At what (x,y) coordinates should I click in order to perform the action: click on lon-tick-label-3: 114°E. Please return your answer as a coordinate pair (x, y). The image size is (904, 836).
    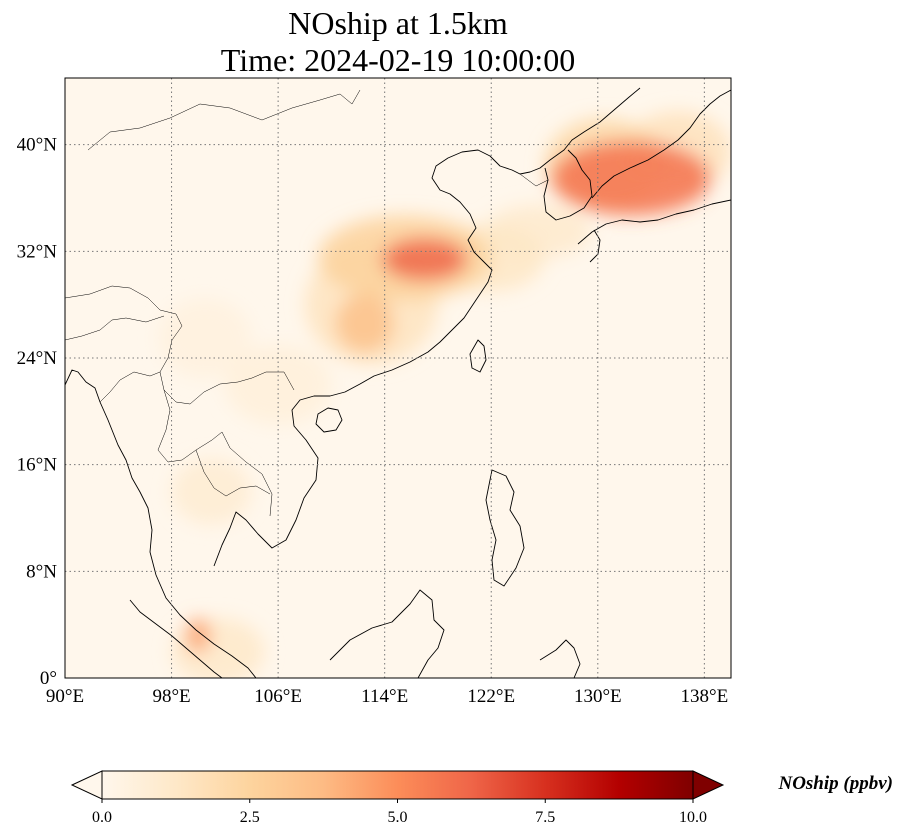
    Looking at the image, I should click on (384, 696).